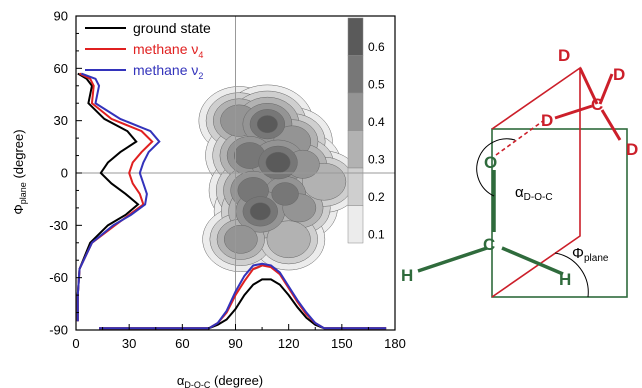  Describe the element at coordinates (597, 104) in the screenshot. I see `atom-c-methane: C` at that location.